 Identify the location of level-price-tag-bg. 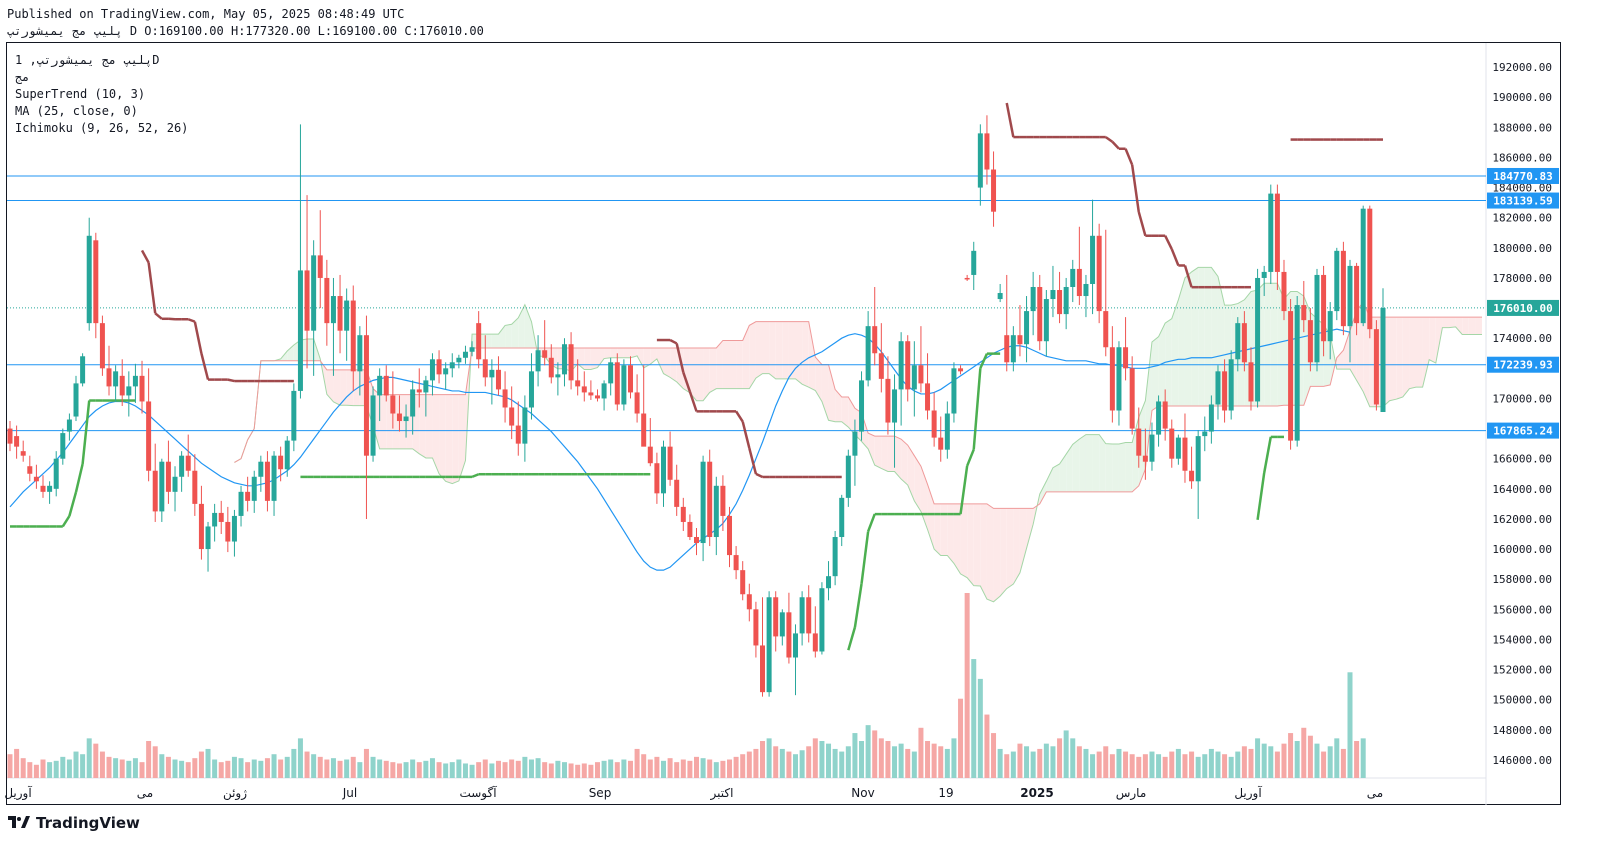
(1523, 430).